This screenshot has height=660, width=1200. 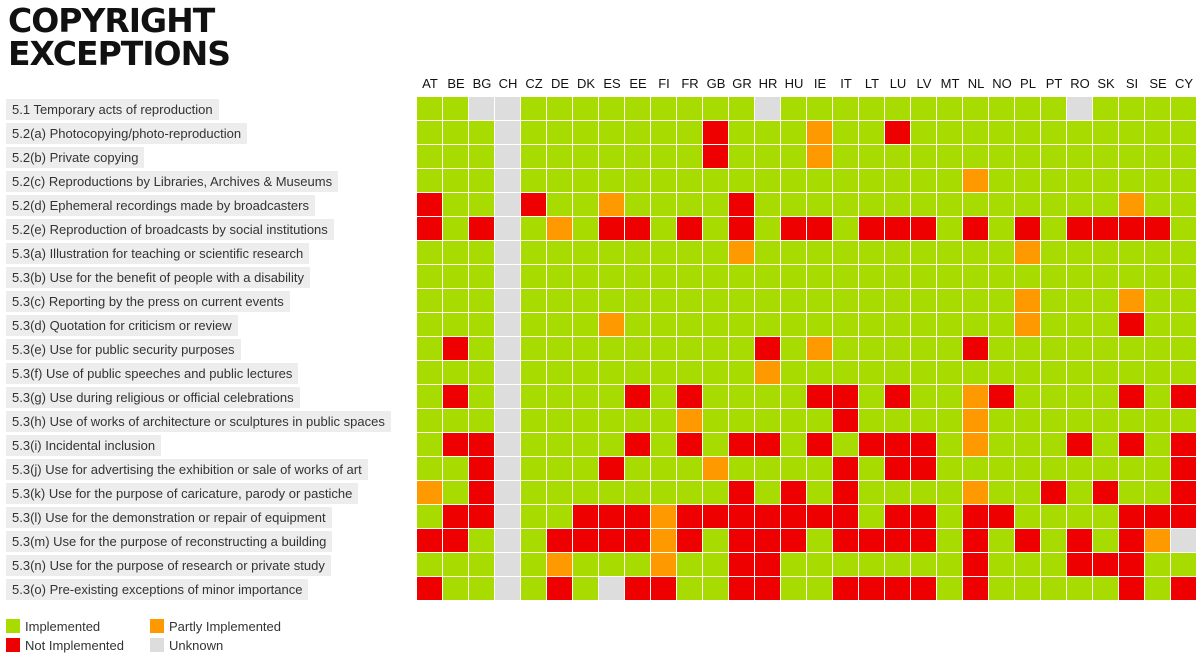 I want to click on row-label: 5.2(a) Photocopying/photo-reproduction, so click(x=127, y=133).